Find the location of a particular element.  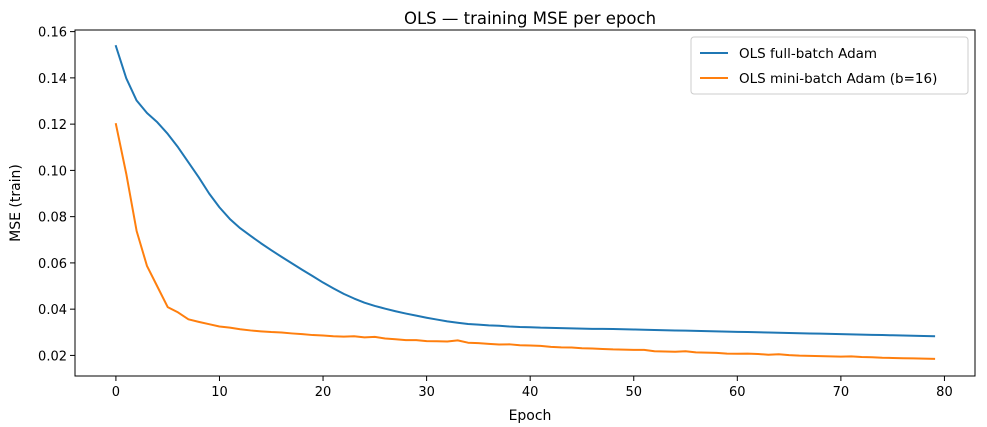

x-tick-label: 40 is located at coordinates (530, 392).